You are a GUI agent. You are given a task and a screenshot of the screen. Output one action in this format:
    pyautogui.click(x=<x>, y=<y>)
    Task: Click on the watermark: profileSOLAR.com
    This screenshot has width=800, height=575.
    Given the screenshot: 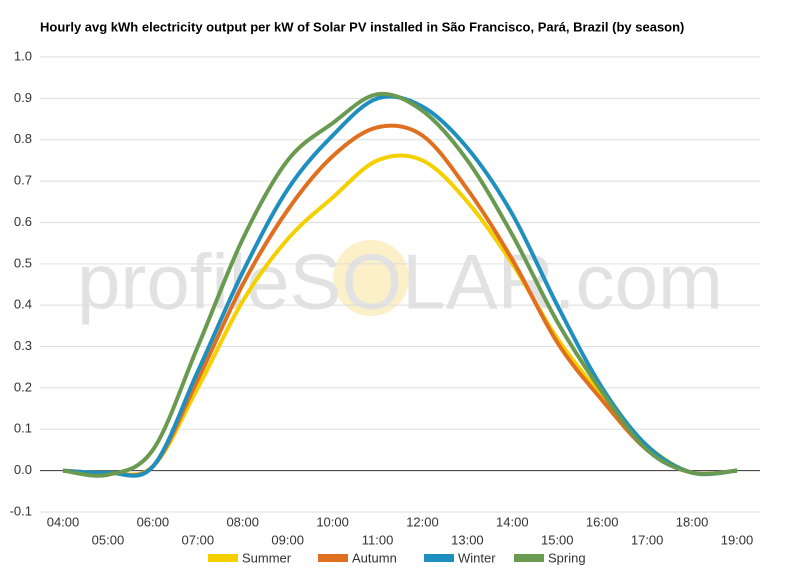 What is the action you would take?
    pyautogui.click(x=400, y=282)
    